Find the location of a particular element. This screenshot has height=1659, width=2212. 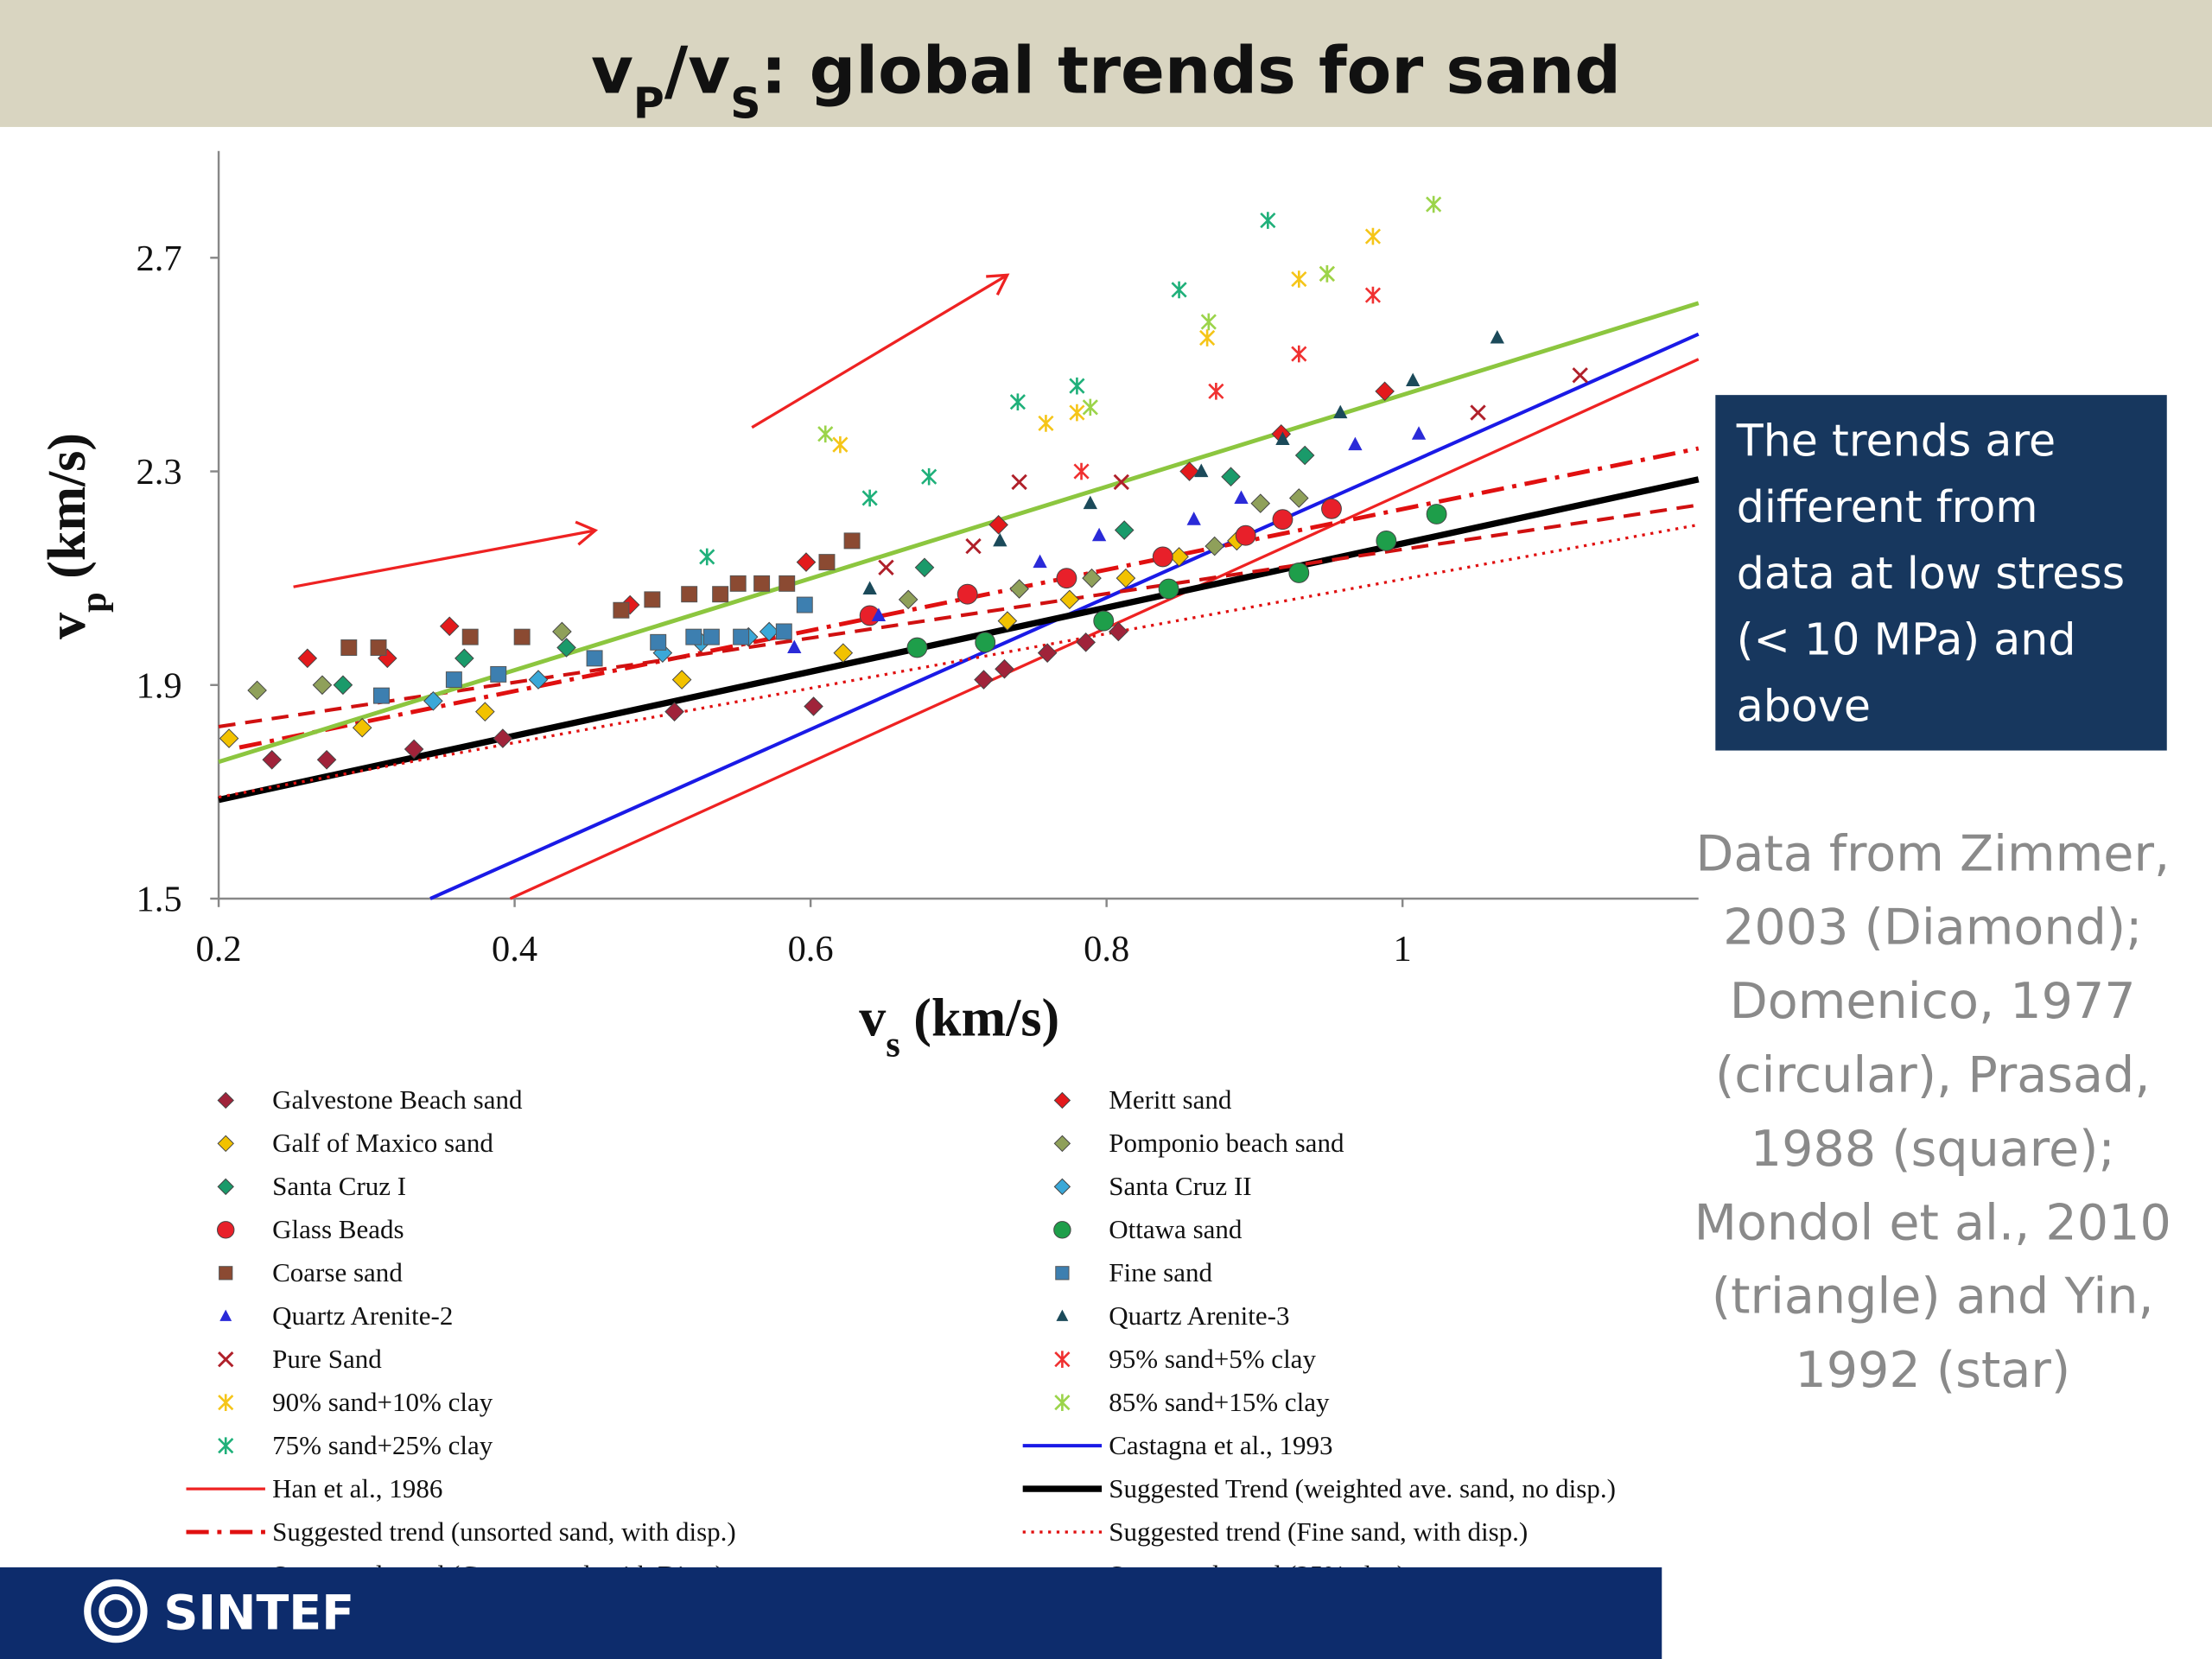

callout-box is located at coordinates (1941, 573).